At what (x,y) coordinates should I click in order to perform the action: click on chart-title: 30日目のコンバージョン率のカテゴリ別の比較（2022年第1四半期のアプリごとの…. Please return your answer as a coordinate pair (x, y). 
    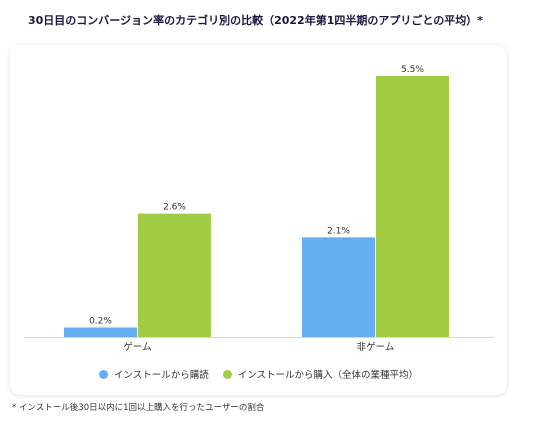
    Looking at the image, I should click on (255, 20).